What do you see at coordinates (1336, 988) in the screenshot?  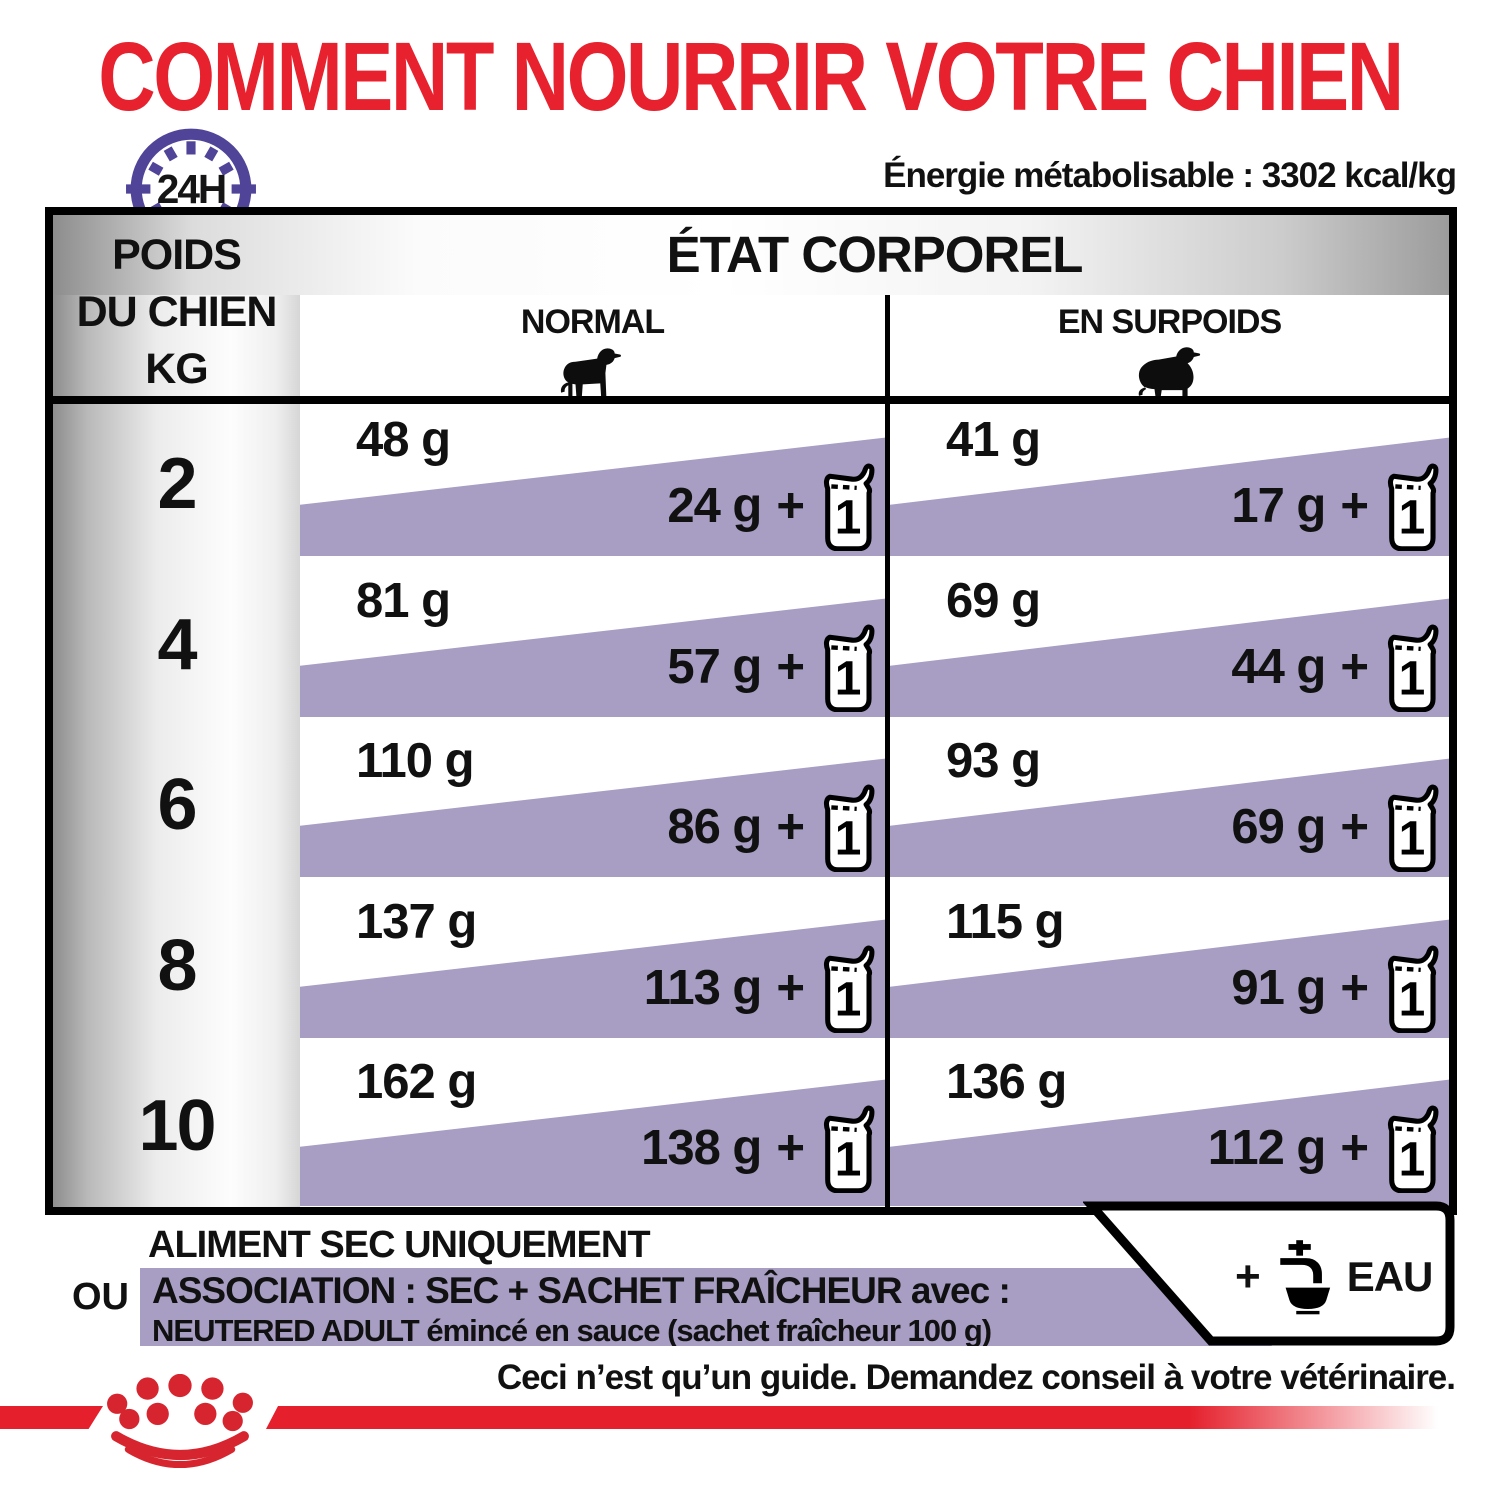 I see `combo-amount: 91 g +` at bounding box center [1336, 988].